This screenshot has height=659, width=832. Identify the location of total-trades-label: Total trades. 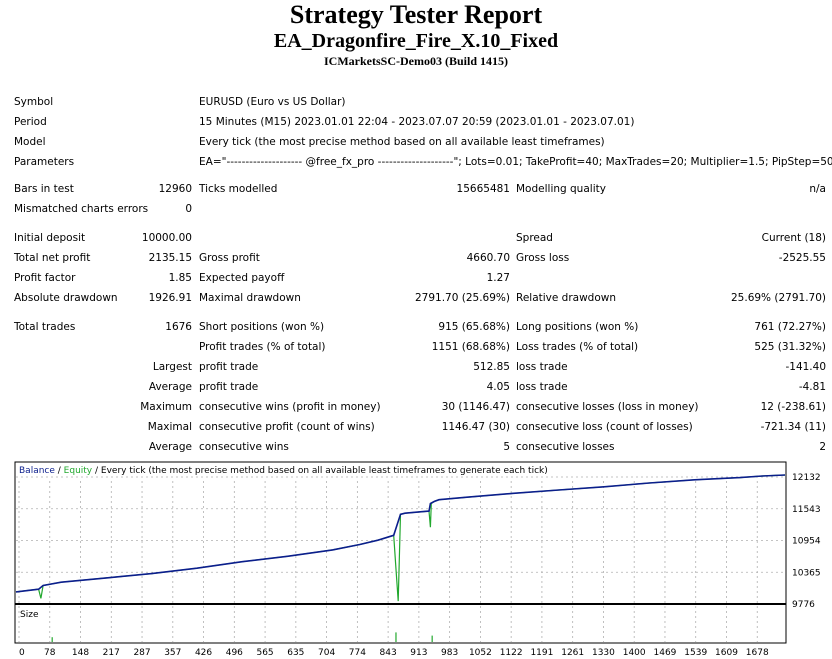
(45, 327).